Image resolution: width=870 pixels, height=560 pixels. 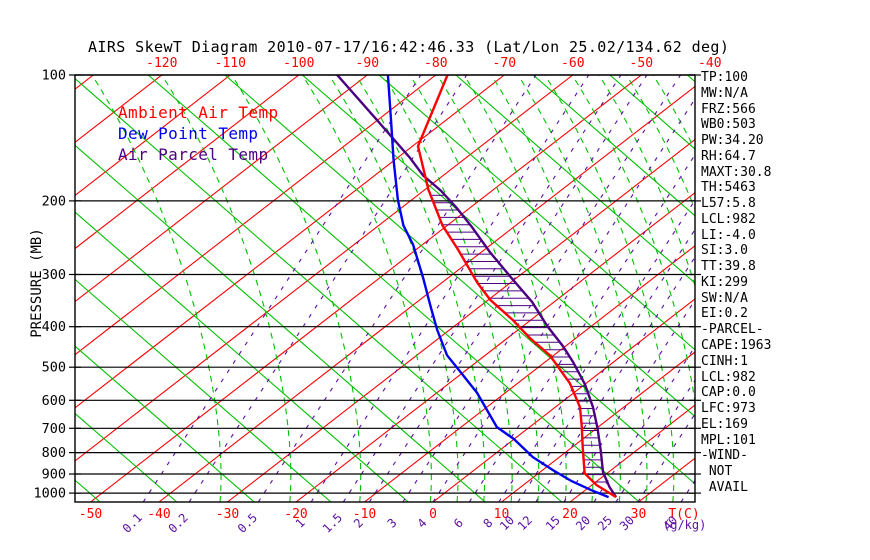 What do you see at coordinates (728, 409) in the screenshot?
I see `stat-line: LFC:973` at bounding box center [728, 409].